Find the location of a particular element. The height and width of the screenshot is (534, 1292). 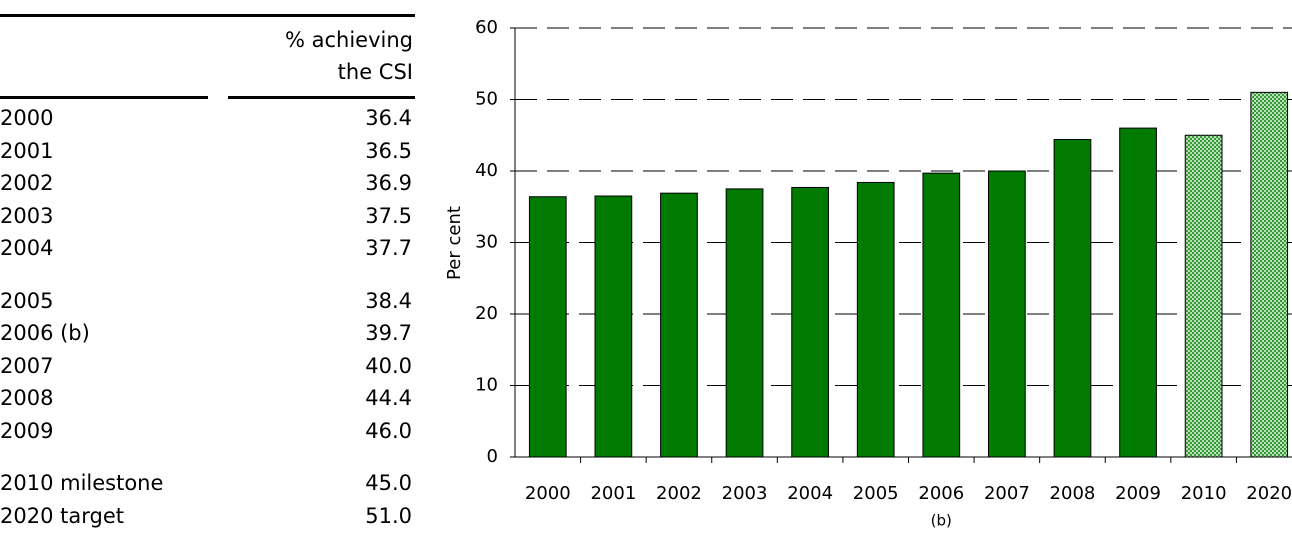

y-tick-label: 30 is located at coordinates (486, 242).